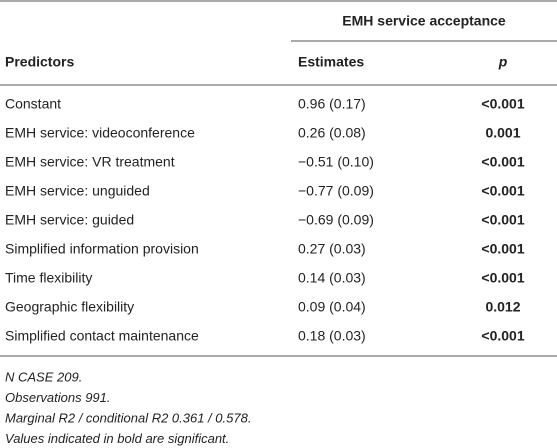 This screenshot has width=557, height=448. What do you see at coordinates (332, 104) in the screenshot?
I see `estimate: 0.96 (0.17)` at bounding box center [332, 104].